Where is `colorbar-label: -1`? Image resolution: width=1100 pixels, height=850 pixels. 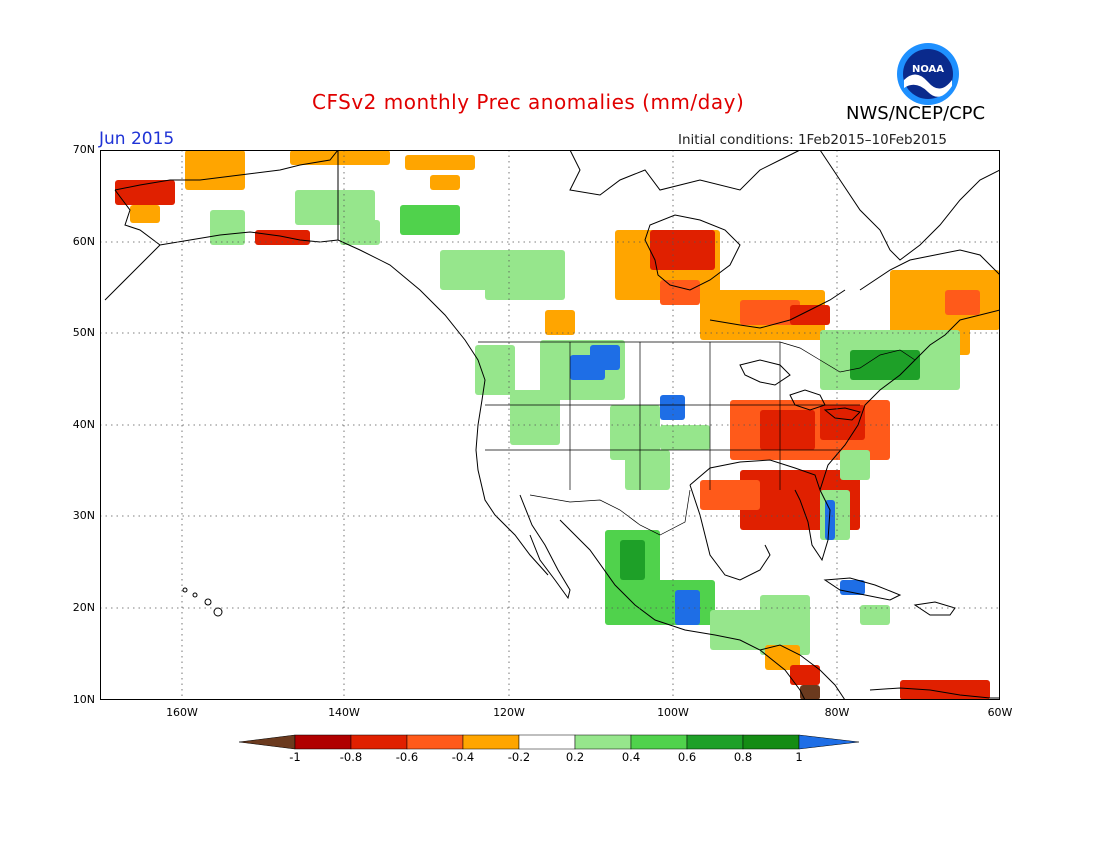 colorbar-label: -1 is located at coordinates (295, 757).